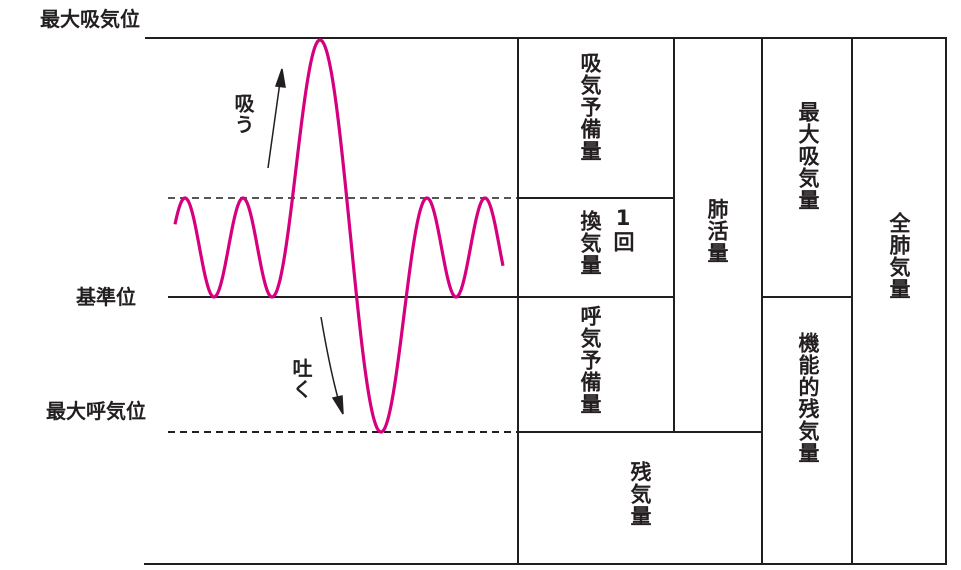 The height and width of the screenshot is (570, 961). I want to click on rv-label: 残気量, so click(640, 494).